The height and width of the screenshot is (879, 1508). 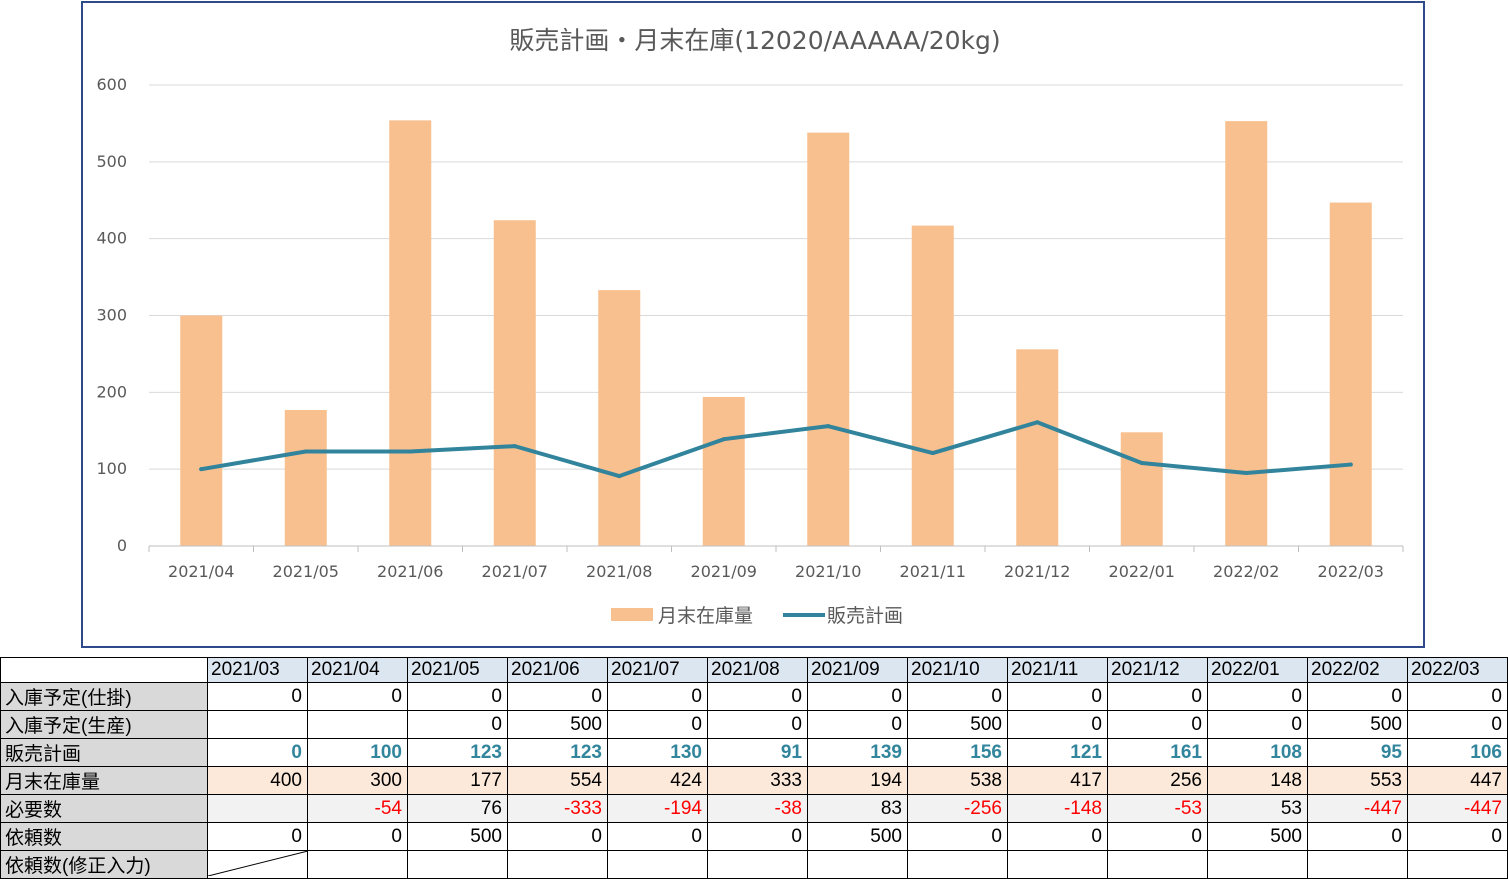 What do you see at coordinates (104, 670) in the screenshot?
I see `table-corner-cell` at bounding box center [104, 670].